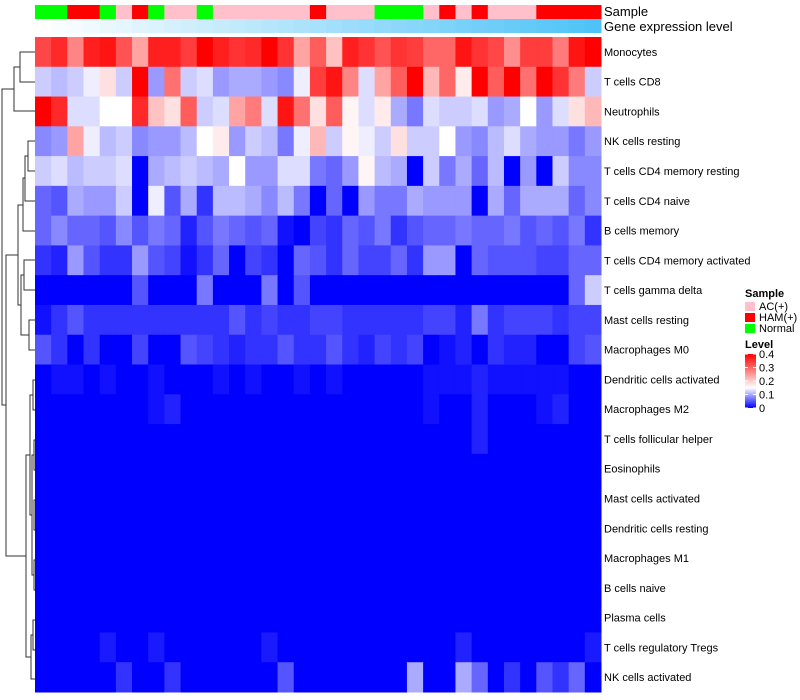  I want to click on row-label: Macrophages M2, so click(646, 410).